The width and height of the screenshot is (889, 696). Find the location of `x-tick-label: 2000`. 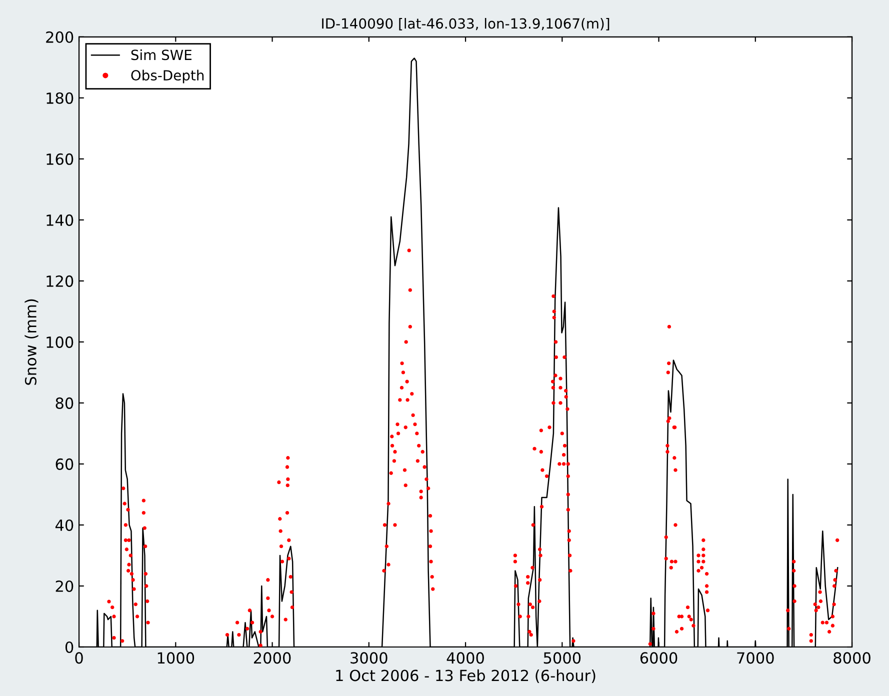

x-tick-label: 2000 is located at coordinates (272, 658).